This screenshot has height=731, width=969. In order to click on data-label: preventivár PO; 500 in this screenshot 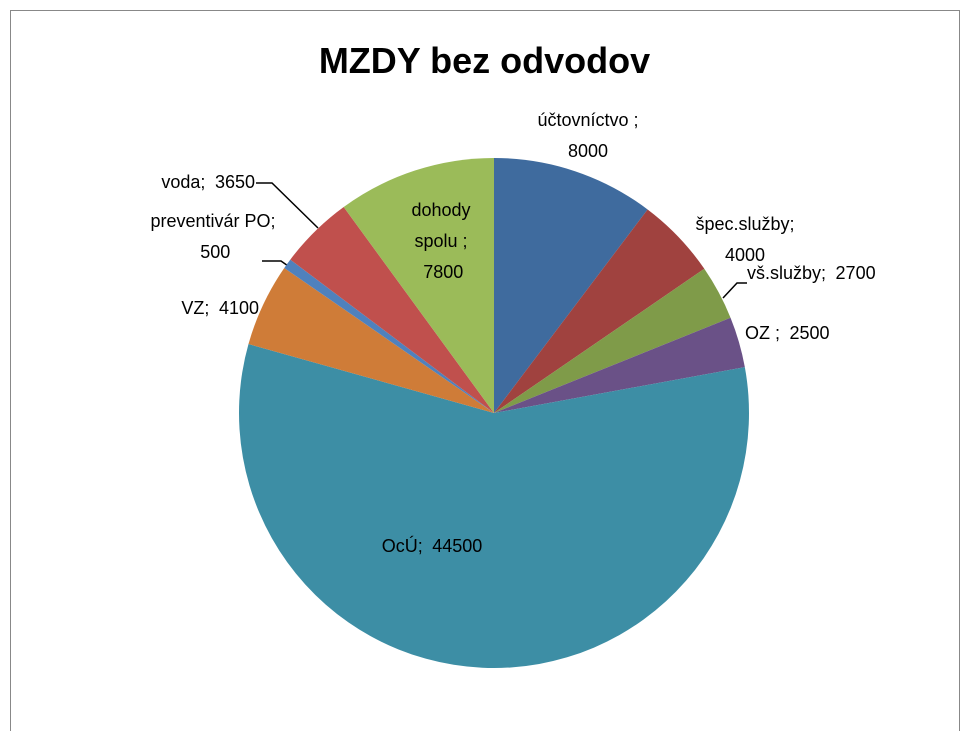, I will do `click(213, 237)`.